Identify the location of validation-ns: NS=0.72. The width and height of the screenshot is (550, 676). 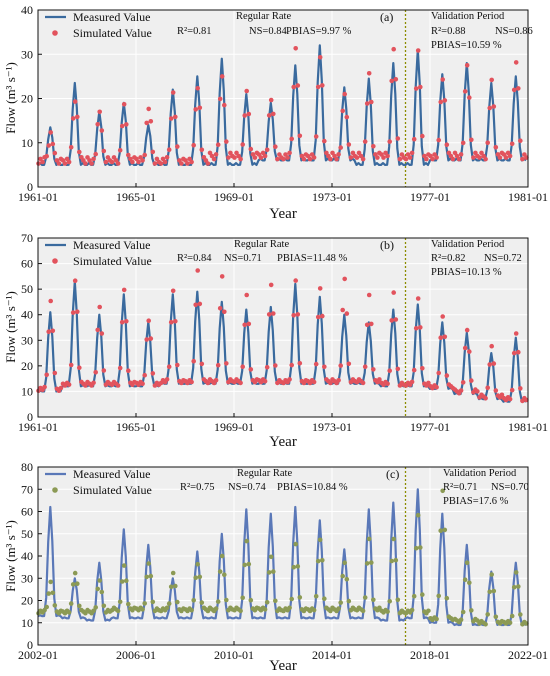
(503, 258).